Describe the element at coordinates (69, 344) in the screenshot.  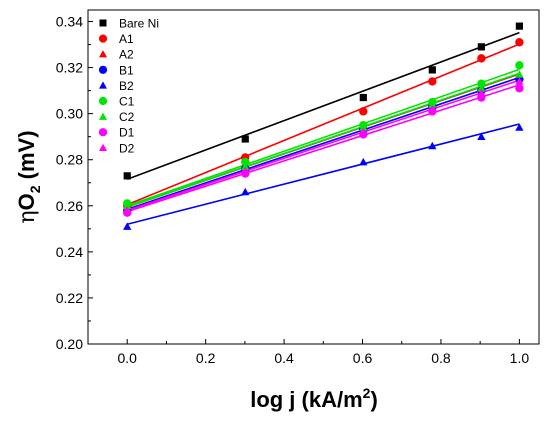
I see `y-tick-label: 0.20` at that location.